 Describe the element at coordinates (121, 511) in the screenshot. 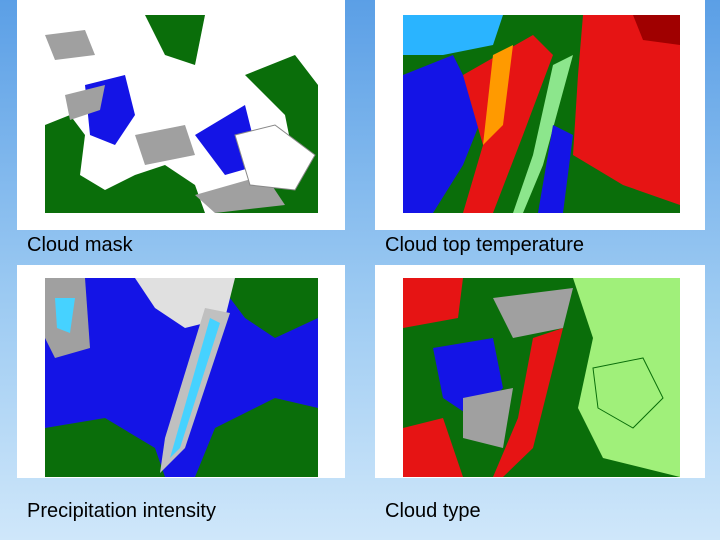

I see `caption: Precipitation intensity` at that location.